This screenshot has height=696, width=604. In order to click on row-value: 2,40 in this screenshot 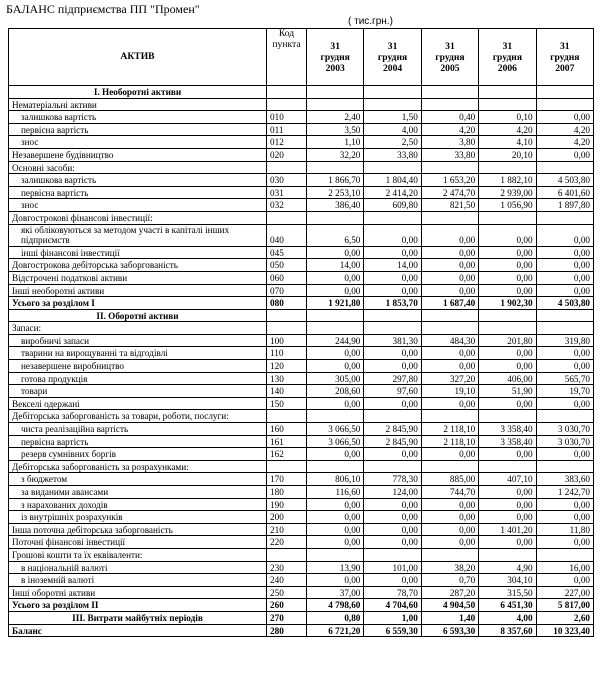, I will do `click(335, 117)`.